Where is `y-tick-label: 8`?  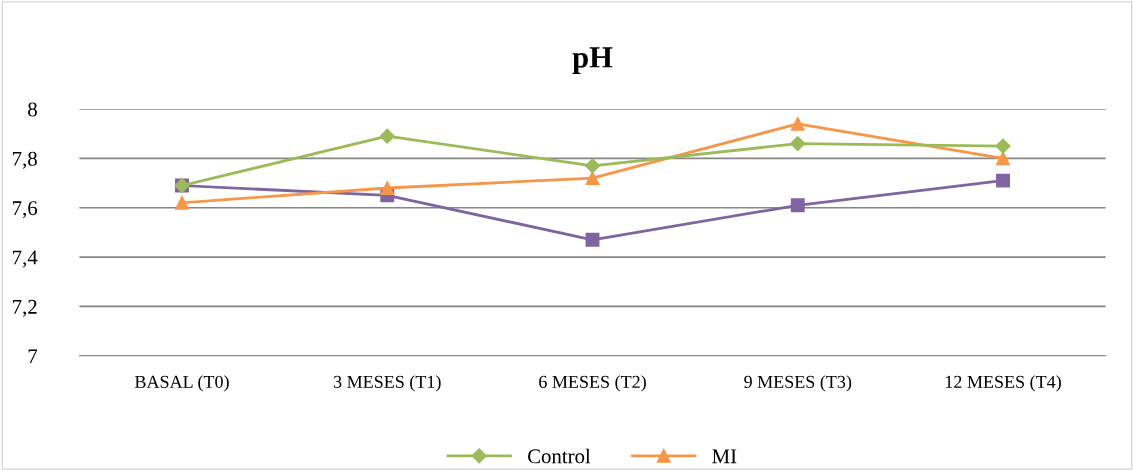
y-tick-label: 8 is located at coordinates (32, 109).